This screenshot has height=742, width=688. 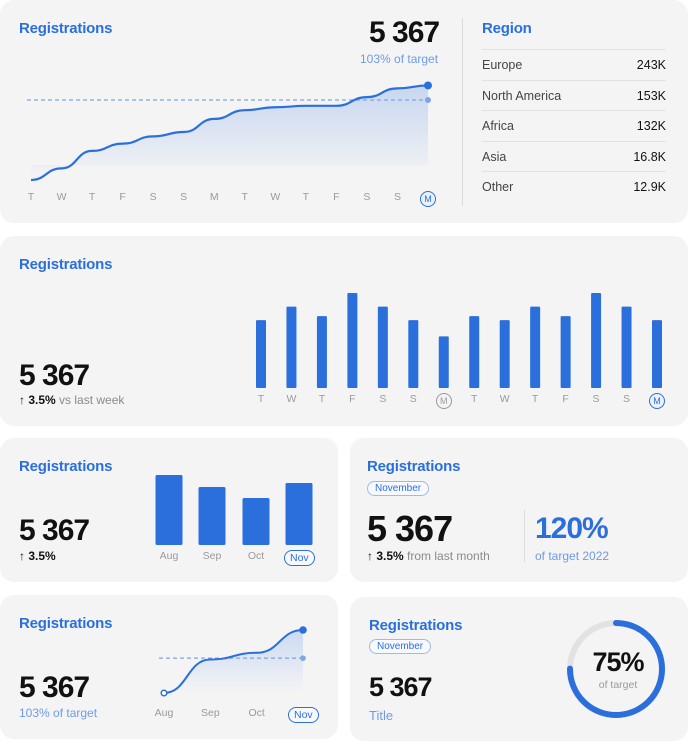 What do you see at coordinates (618, 662) in the screenshot?
I see `gauge-percent: 75%` at bounding box center [618, 662].